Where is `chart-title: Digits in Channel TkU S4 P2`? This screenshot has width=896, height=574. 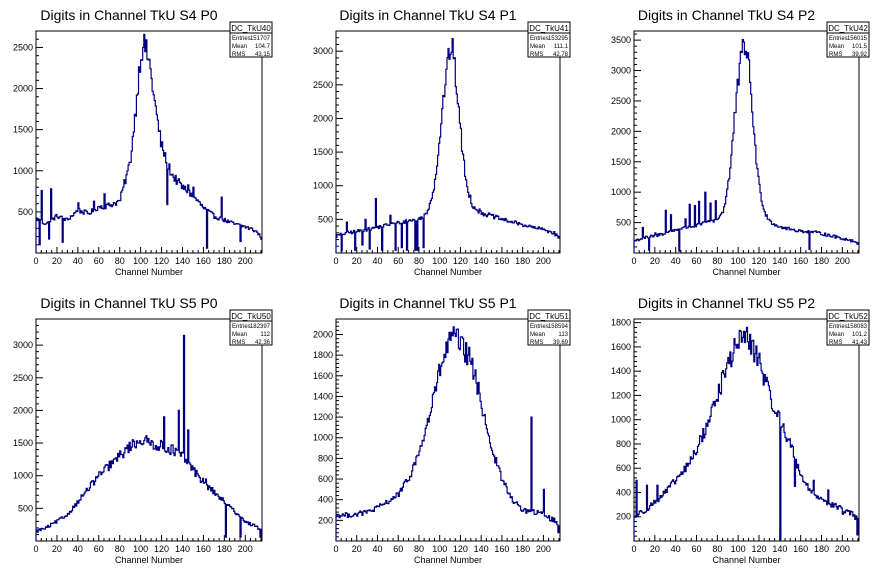 chart-title: Digits in Channel TkU S4 P2 is located at coordinates (726, 15).